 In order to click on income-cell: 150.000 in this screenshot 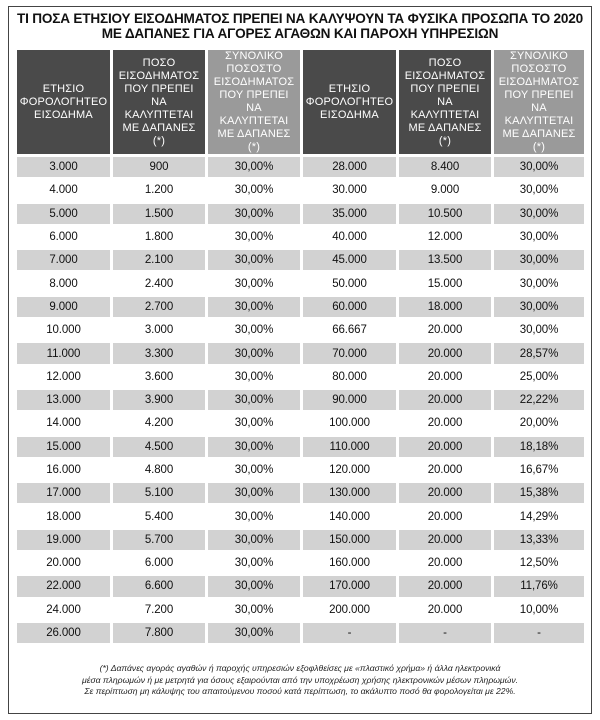, I will do `click(349, 540)`.